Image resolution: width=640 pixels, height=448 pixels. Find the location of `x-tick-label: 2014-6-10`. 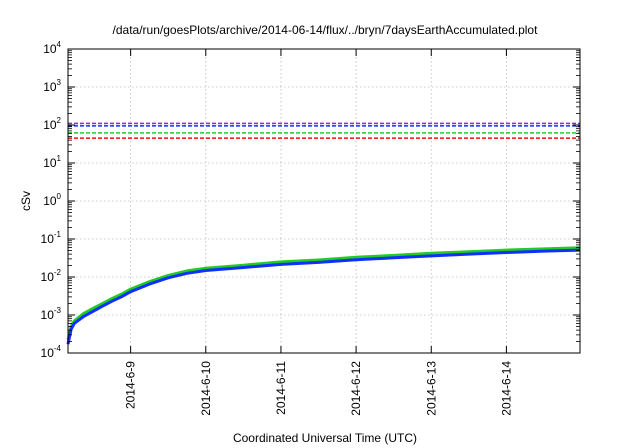

x-tick-label: 2014-6-10 is located at coordinates (206, 388).